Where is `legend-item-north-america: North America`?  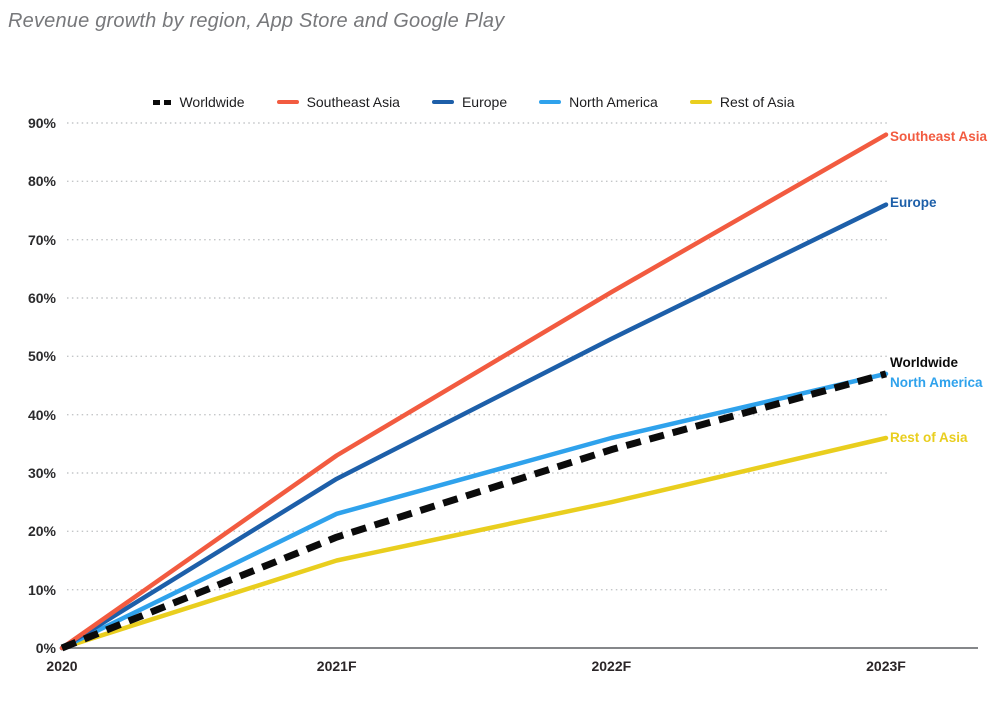
legend-item-north-america: North America is located at coordinates (598, 102).